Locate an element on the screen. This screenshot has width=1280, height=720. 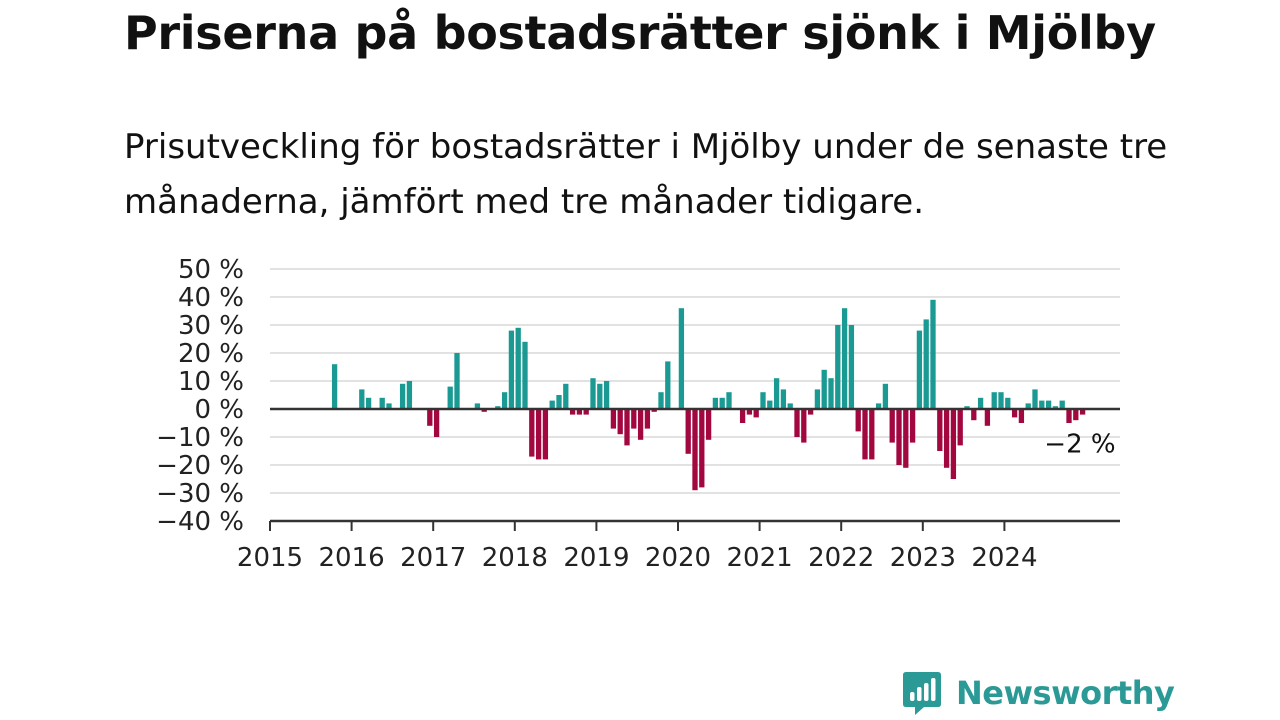
x-tick-label: 2017 is located at coordinates (433, 558).